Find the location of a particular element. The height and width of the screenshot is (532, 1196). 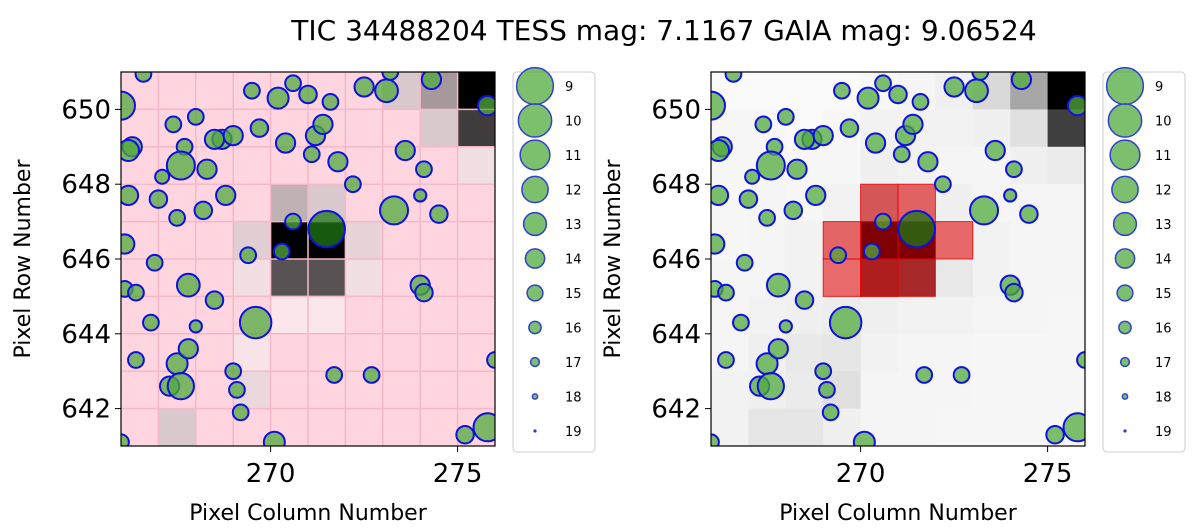

left-y-ticks: 642 644 646 648 650 is located at coordinates (91, 260).